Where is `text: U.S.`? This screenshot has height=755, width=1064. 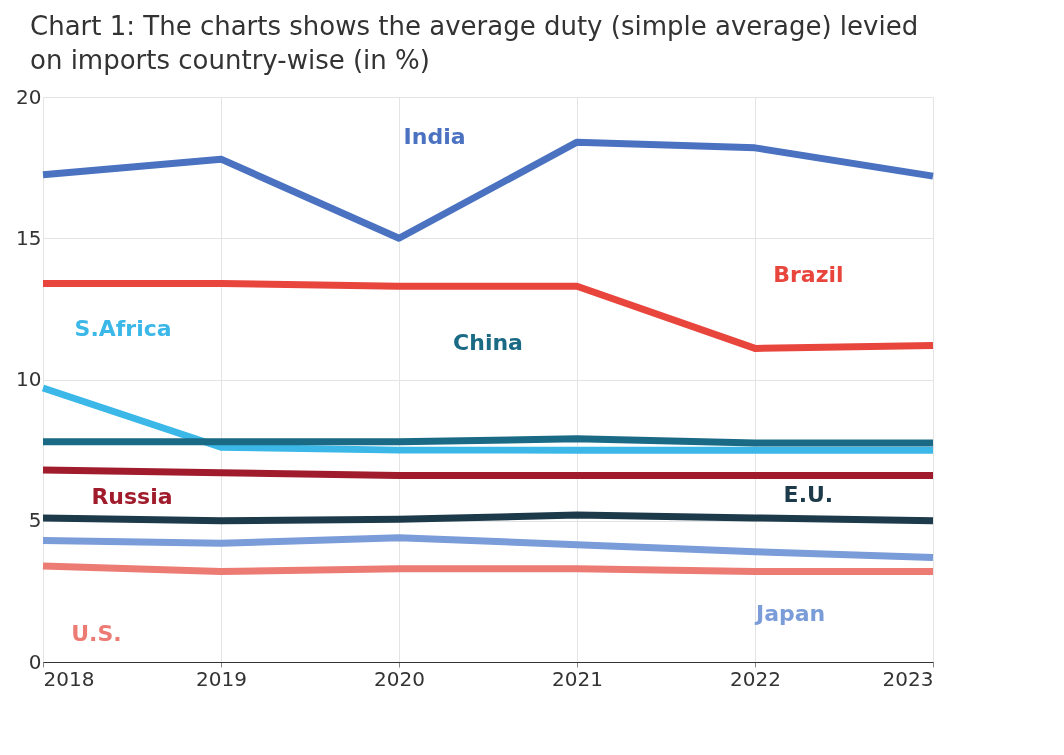 text: U.S. is located at coordinates (96, 633).